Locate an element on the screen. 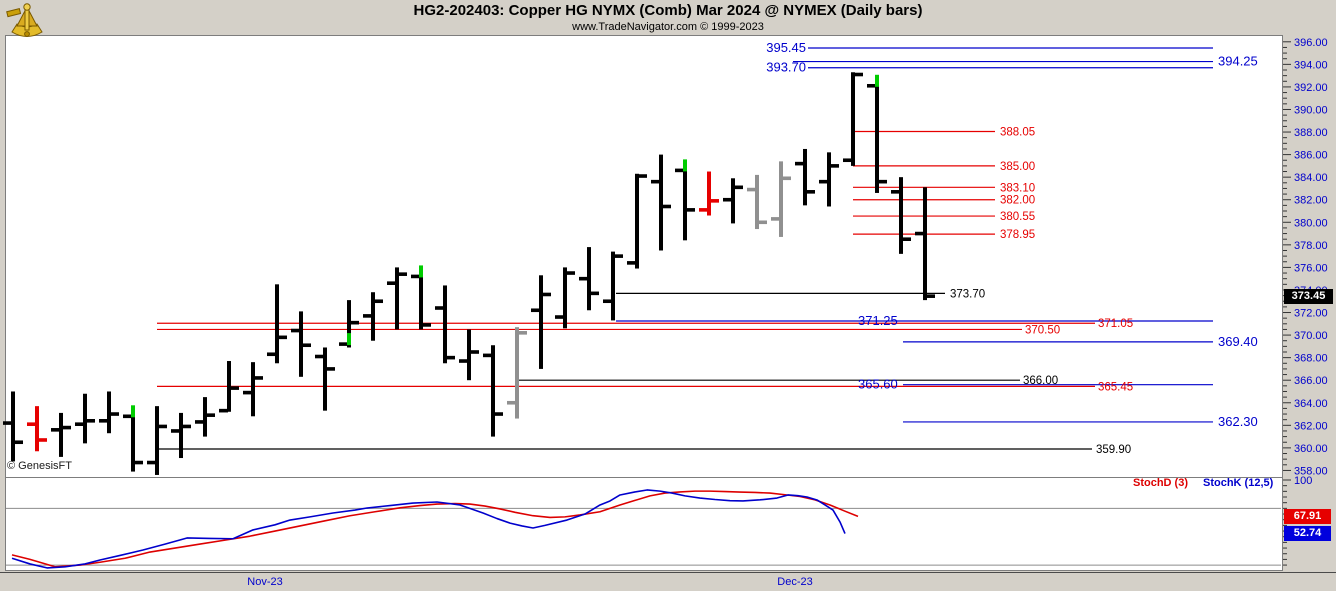 Image resolution: width=1336 pixels, height=591 pixels. time-axis-strip is located at coordinates (668, 581).